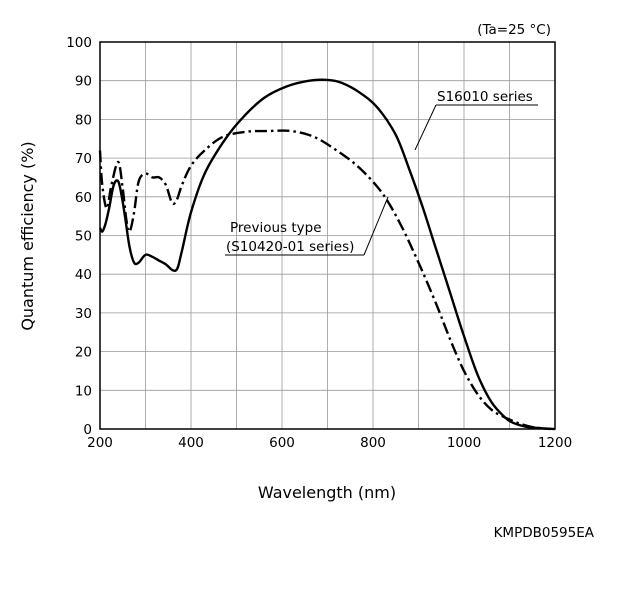  What do you see at coordinates (87, 430) in the screenshot?
I see `y-tick-label: 0` at bounding box center [87, 430].